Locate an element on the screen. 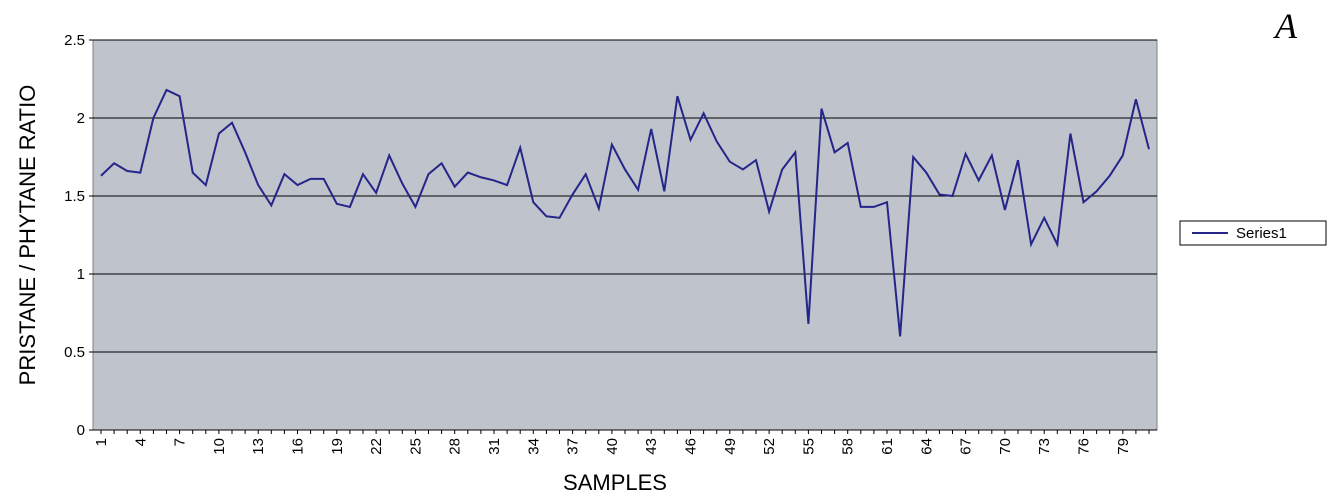 The image size is (1336, 500). x-tick-label: 70 is located at coordinates (1005, 446).